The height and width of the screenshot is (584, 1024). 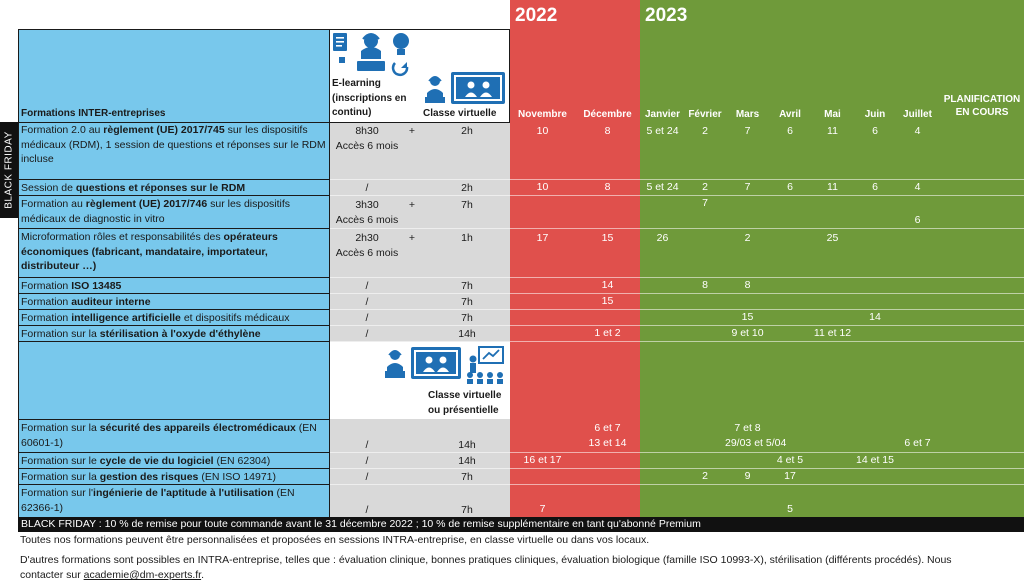 I want to click on classe-presentielle-icons, so click(x=445, y=365).